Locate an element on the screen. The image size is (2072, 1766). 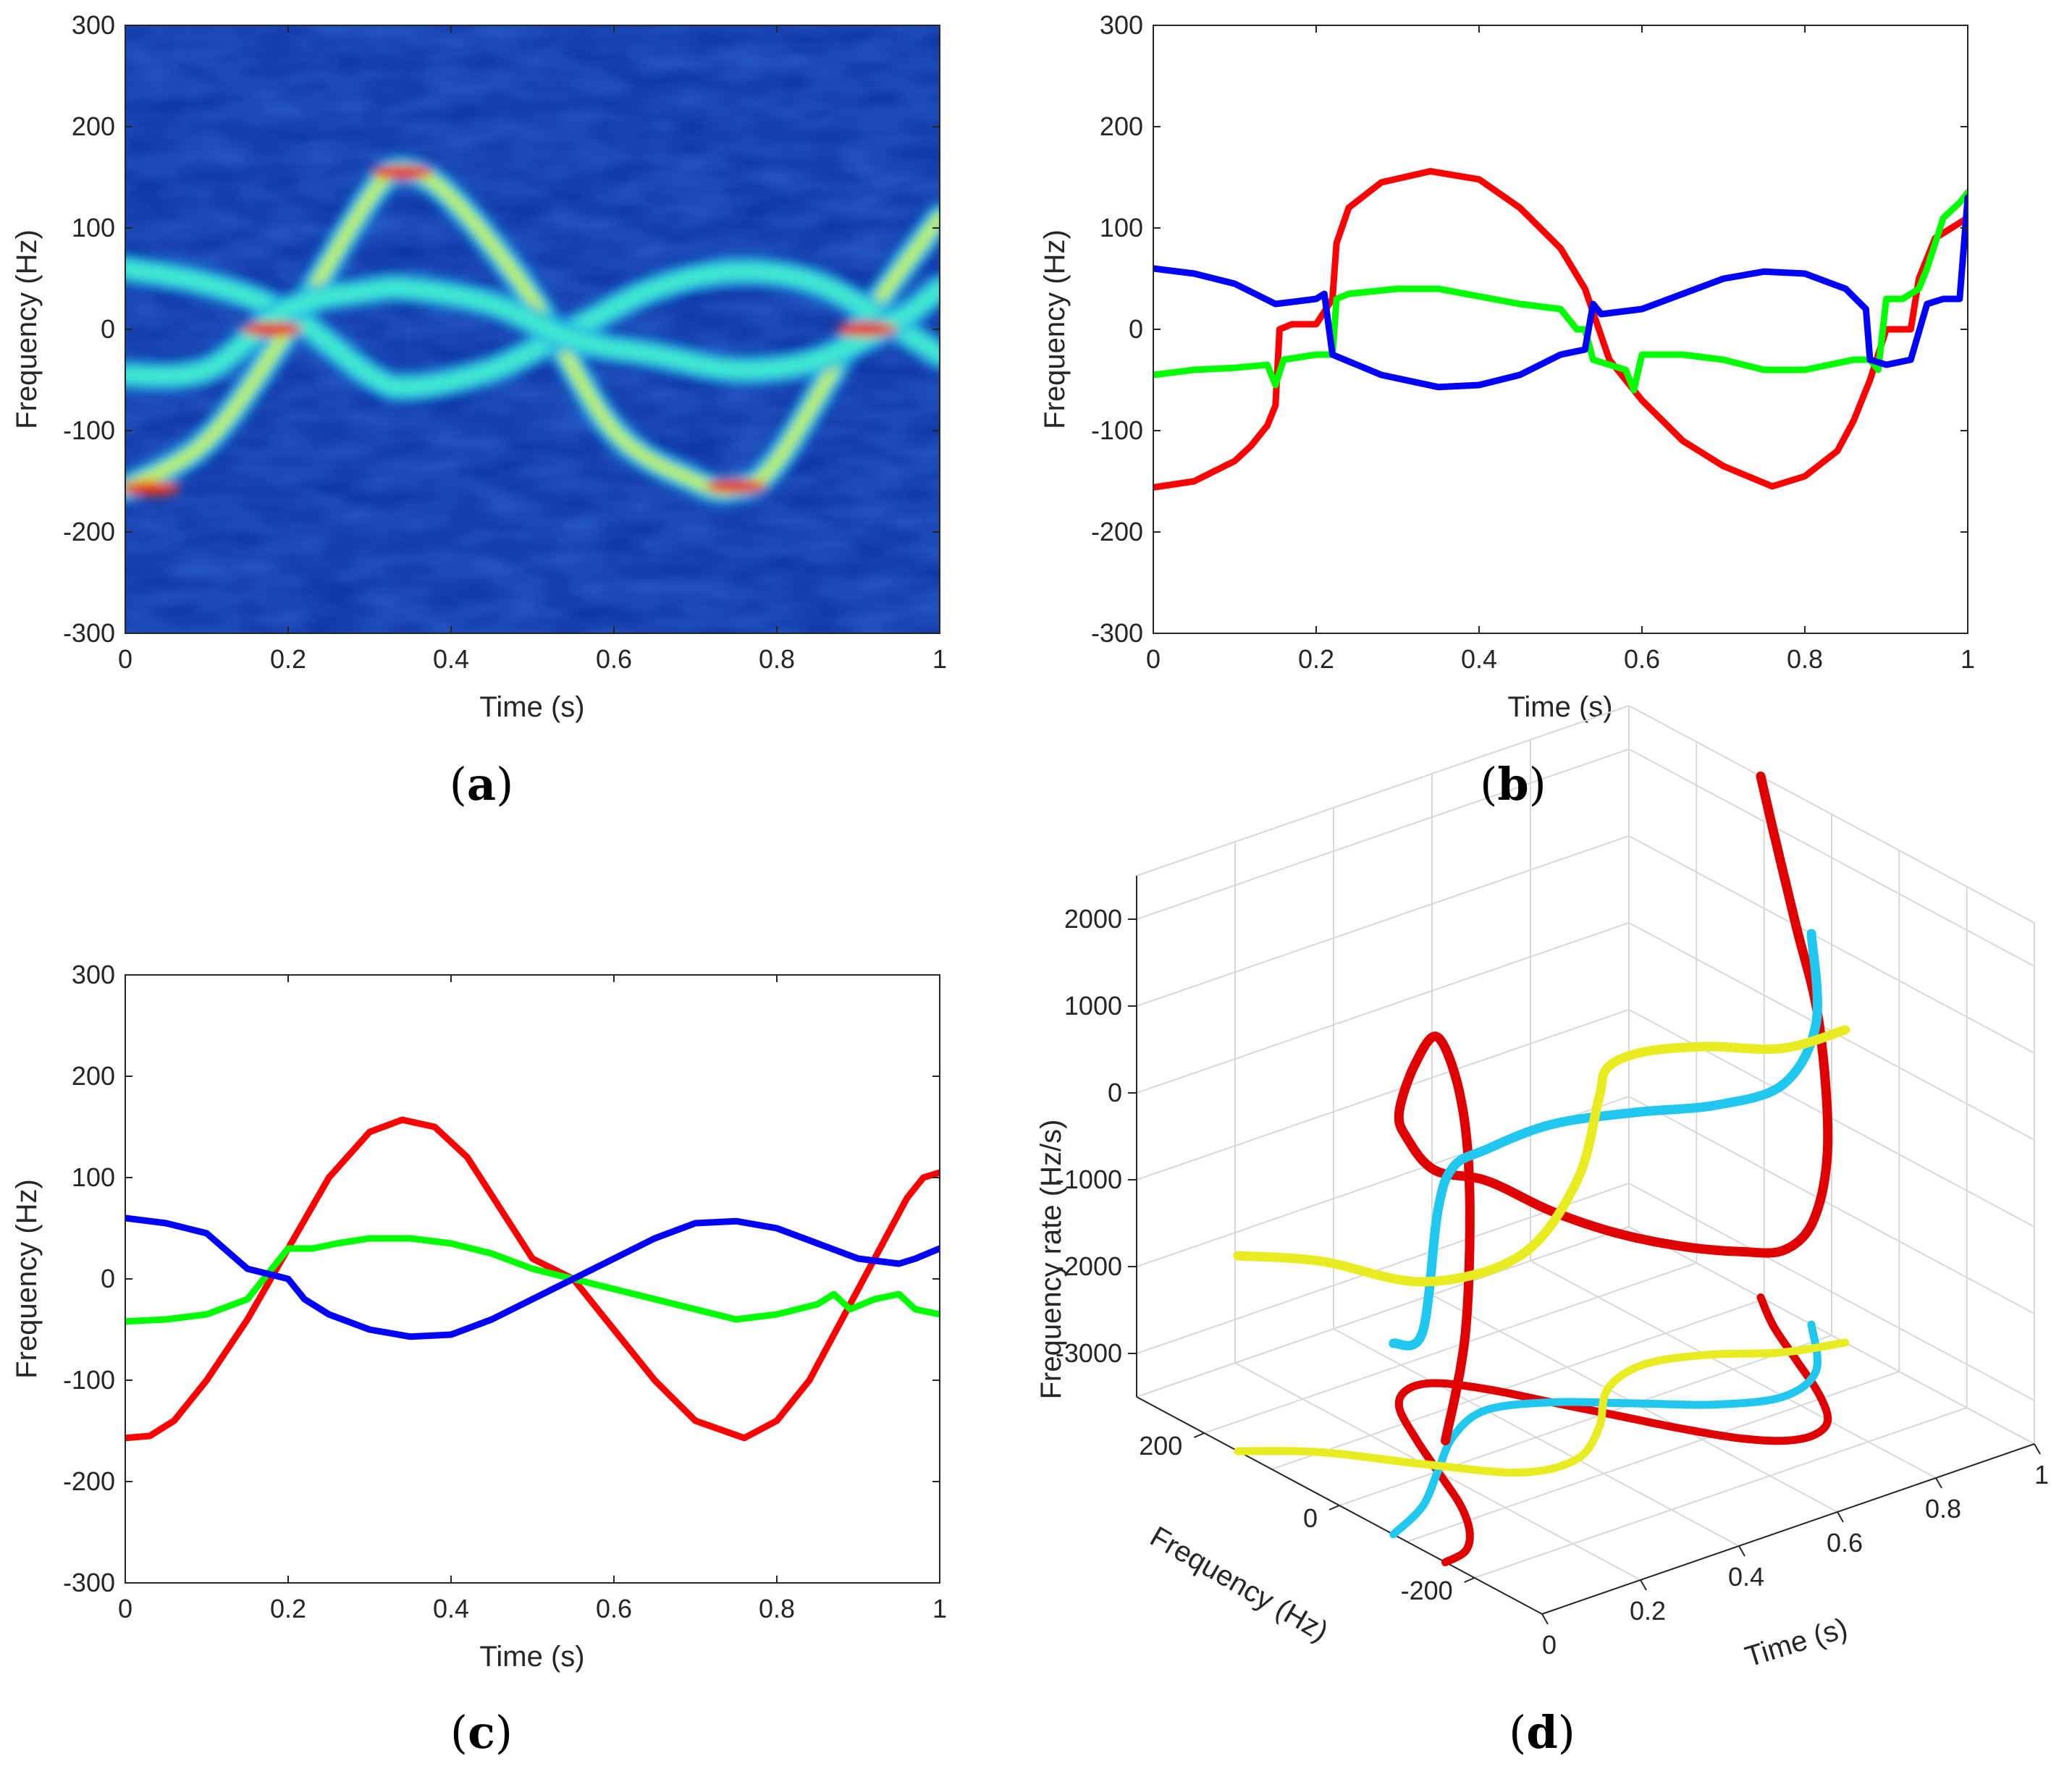
panel-label-c: (c) is located at coordinates (481, 1732).